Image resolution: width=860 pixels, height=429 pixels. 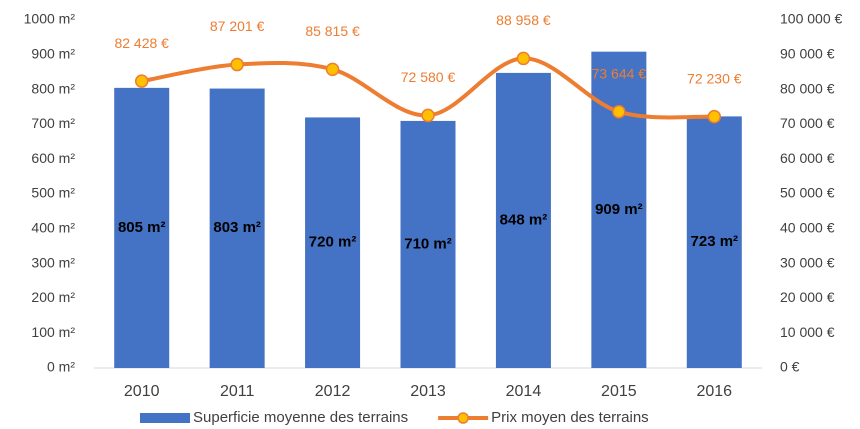 I want to click on y-tick-label: 600 m², so click(x=53, y=158).